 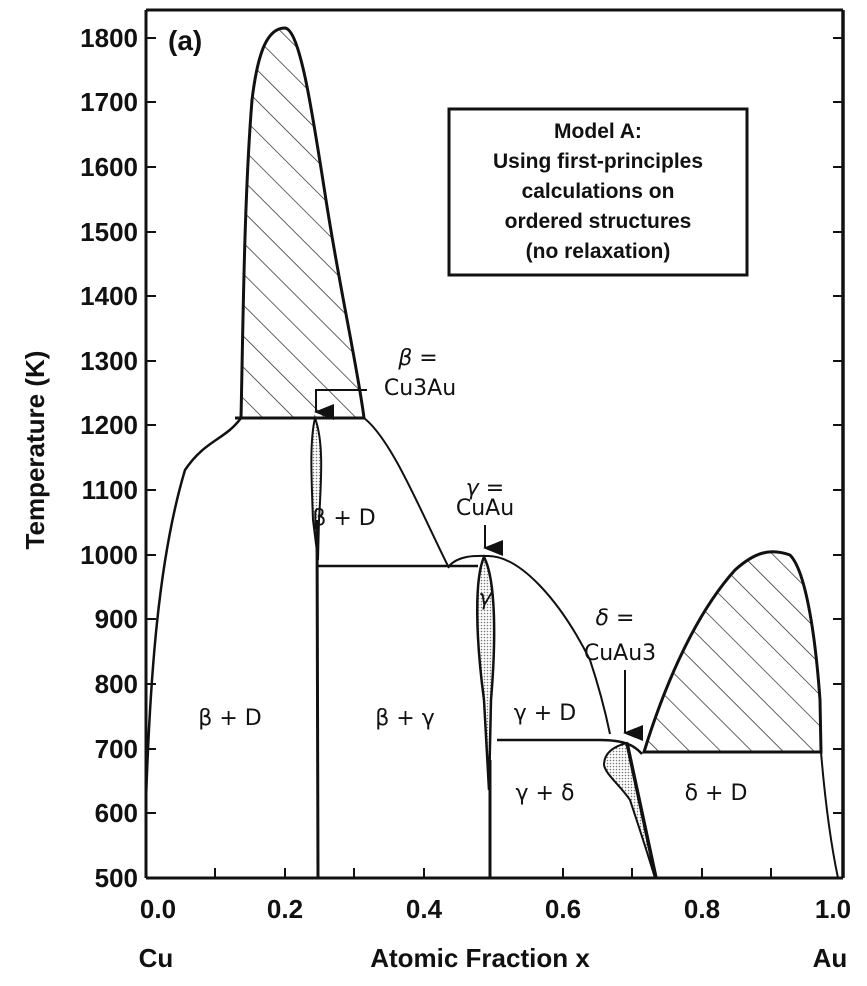 I want to click on y-axis-title: Temperature (K), so click(x=35, y=450).